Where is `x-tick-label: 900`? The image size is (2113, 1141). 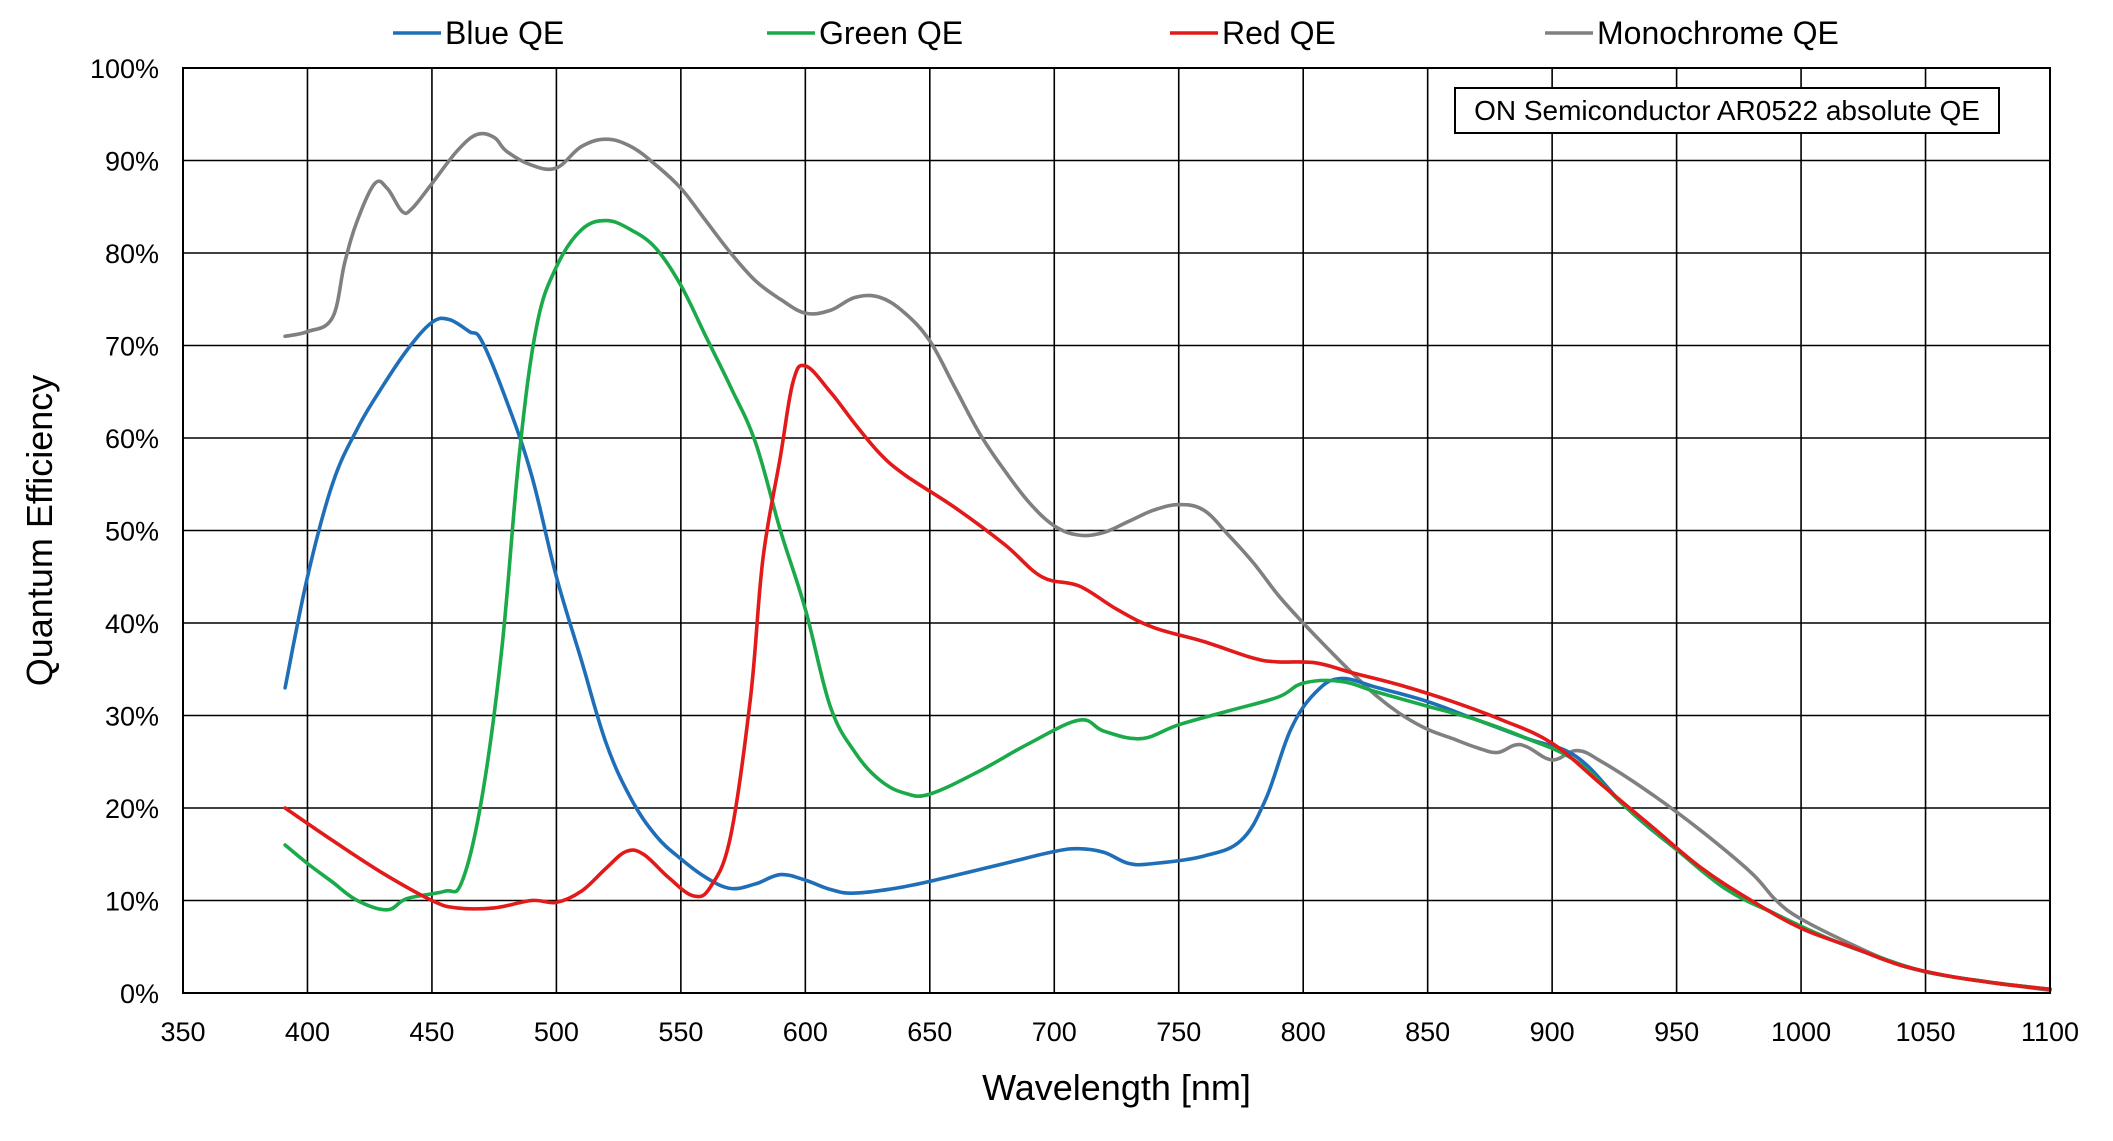 x-tick-label: 900 is located at coordinates (1552, 1032).